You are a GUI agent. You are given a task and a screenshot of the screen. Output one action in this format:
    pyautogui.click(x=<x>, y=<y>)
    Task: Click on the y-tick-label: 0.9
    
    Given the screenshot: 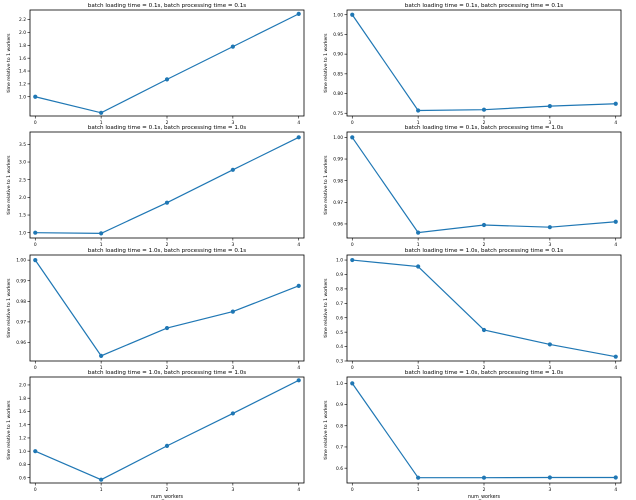 What is the action you would take?
    pyautogui.click(x=339, y=275)
    